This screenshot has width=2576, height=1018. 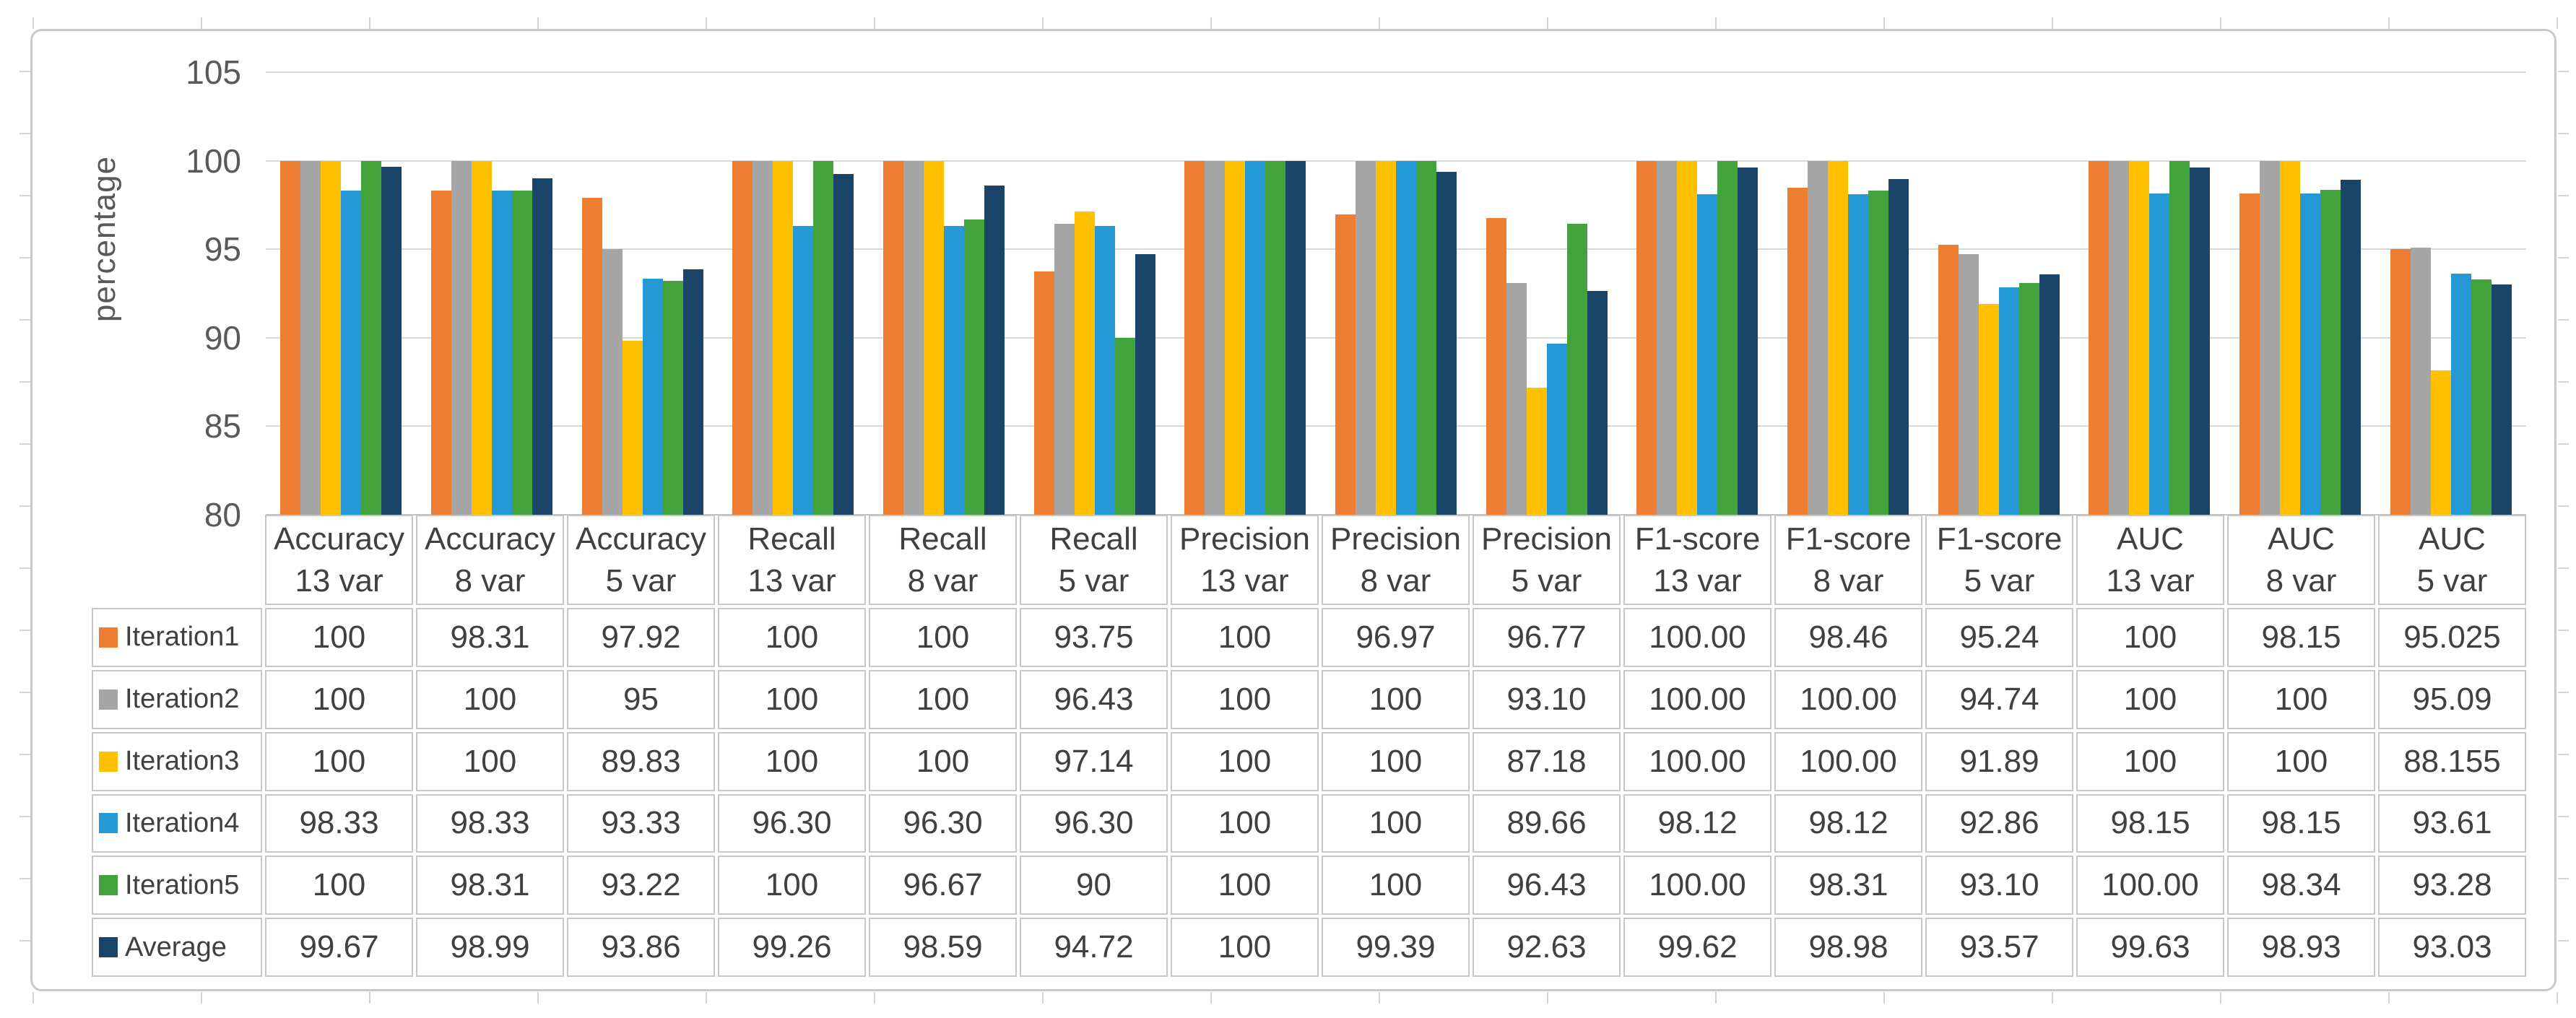 I want to click on category-header-cell: Accuracy 8 var, so click(x=490, y=560).